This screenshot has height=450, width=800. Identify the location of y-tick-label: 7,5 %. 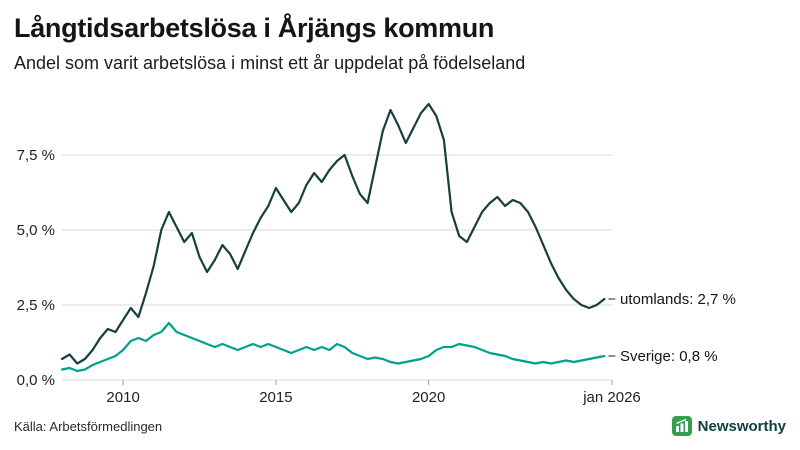
(36, 155).